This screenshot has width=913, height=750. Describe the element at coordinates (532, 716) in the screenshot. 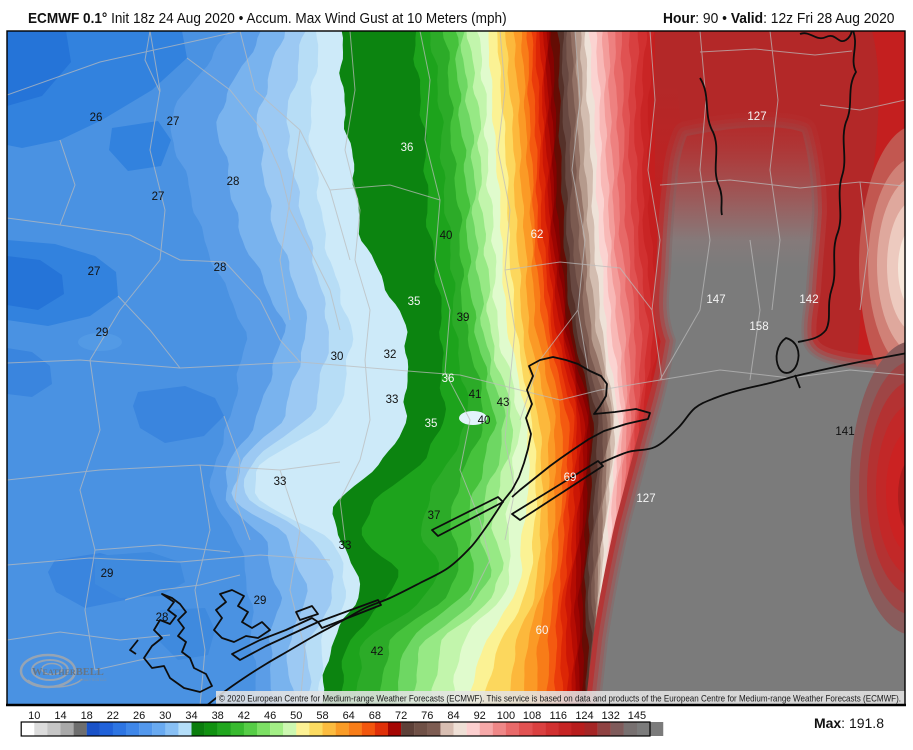

I see `svg-text: 108` at that location.